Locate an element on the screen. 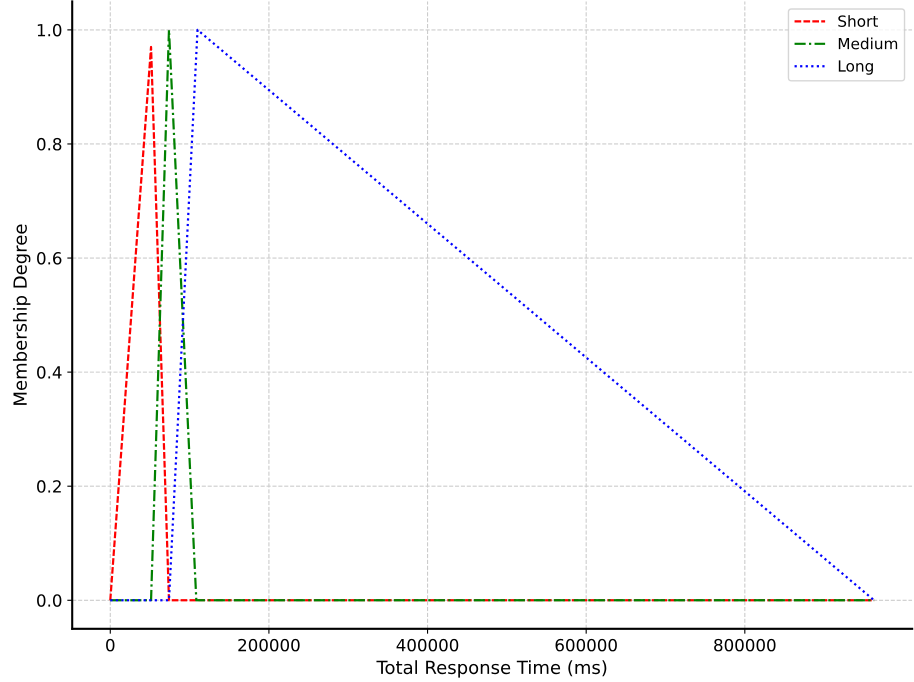 The height and width of the screenshot is (682, 914). legend-label: Medium is located at coordinates (868, 44).